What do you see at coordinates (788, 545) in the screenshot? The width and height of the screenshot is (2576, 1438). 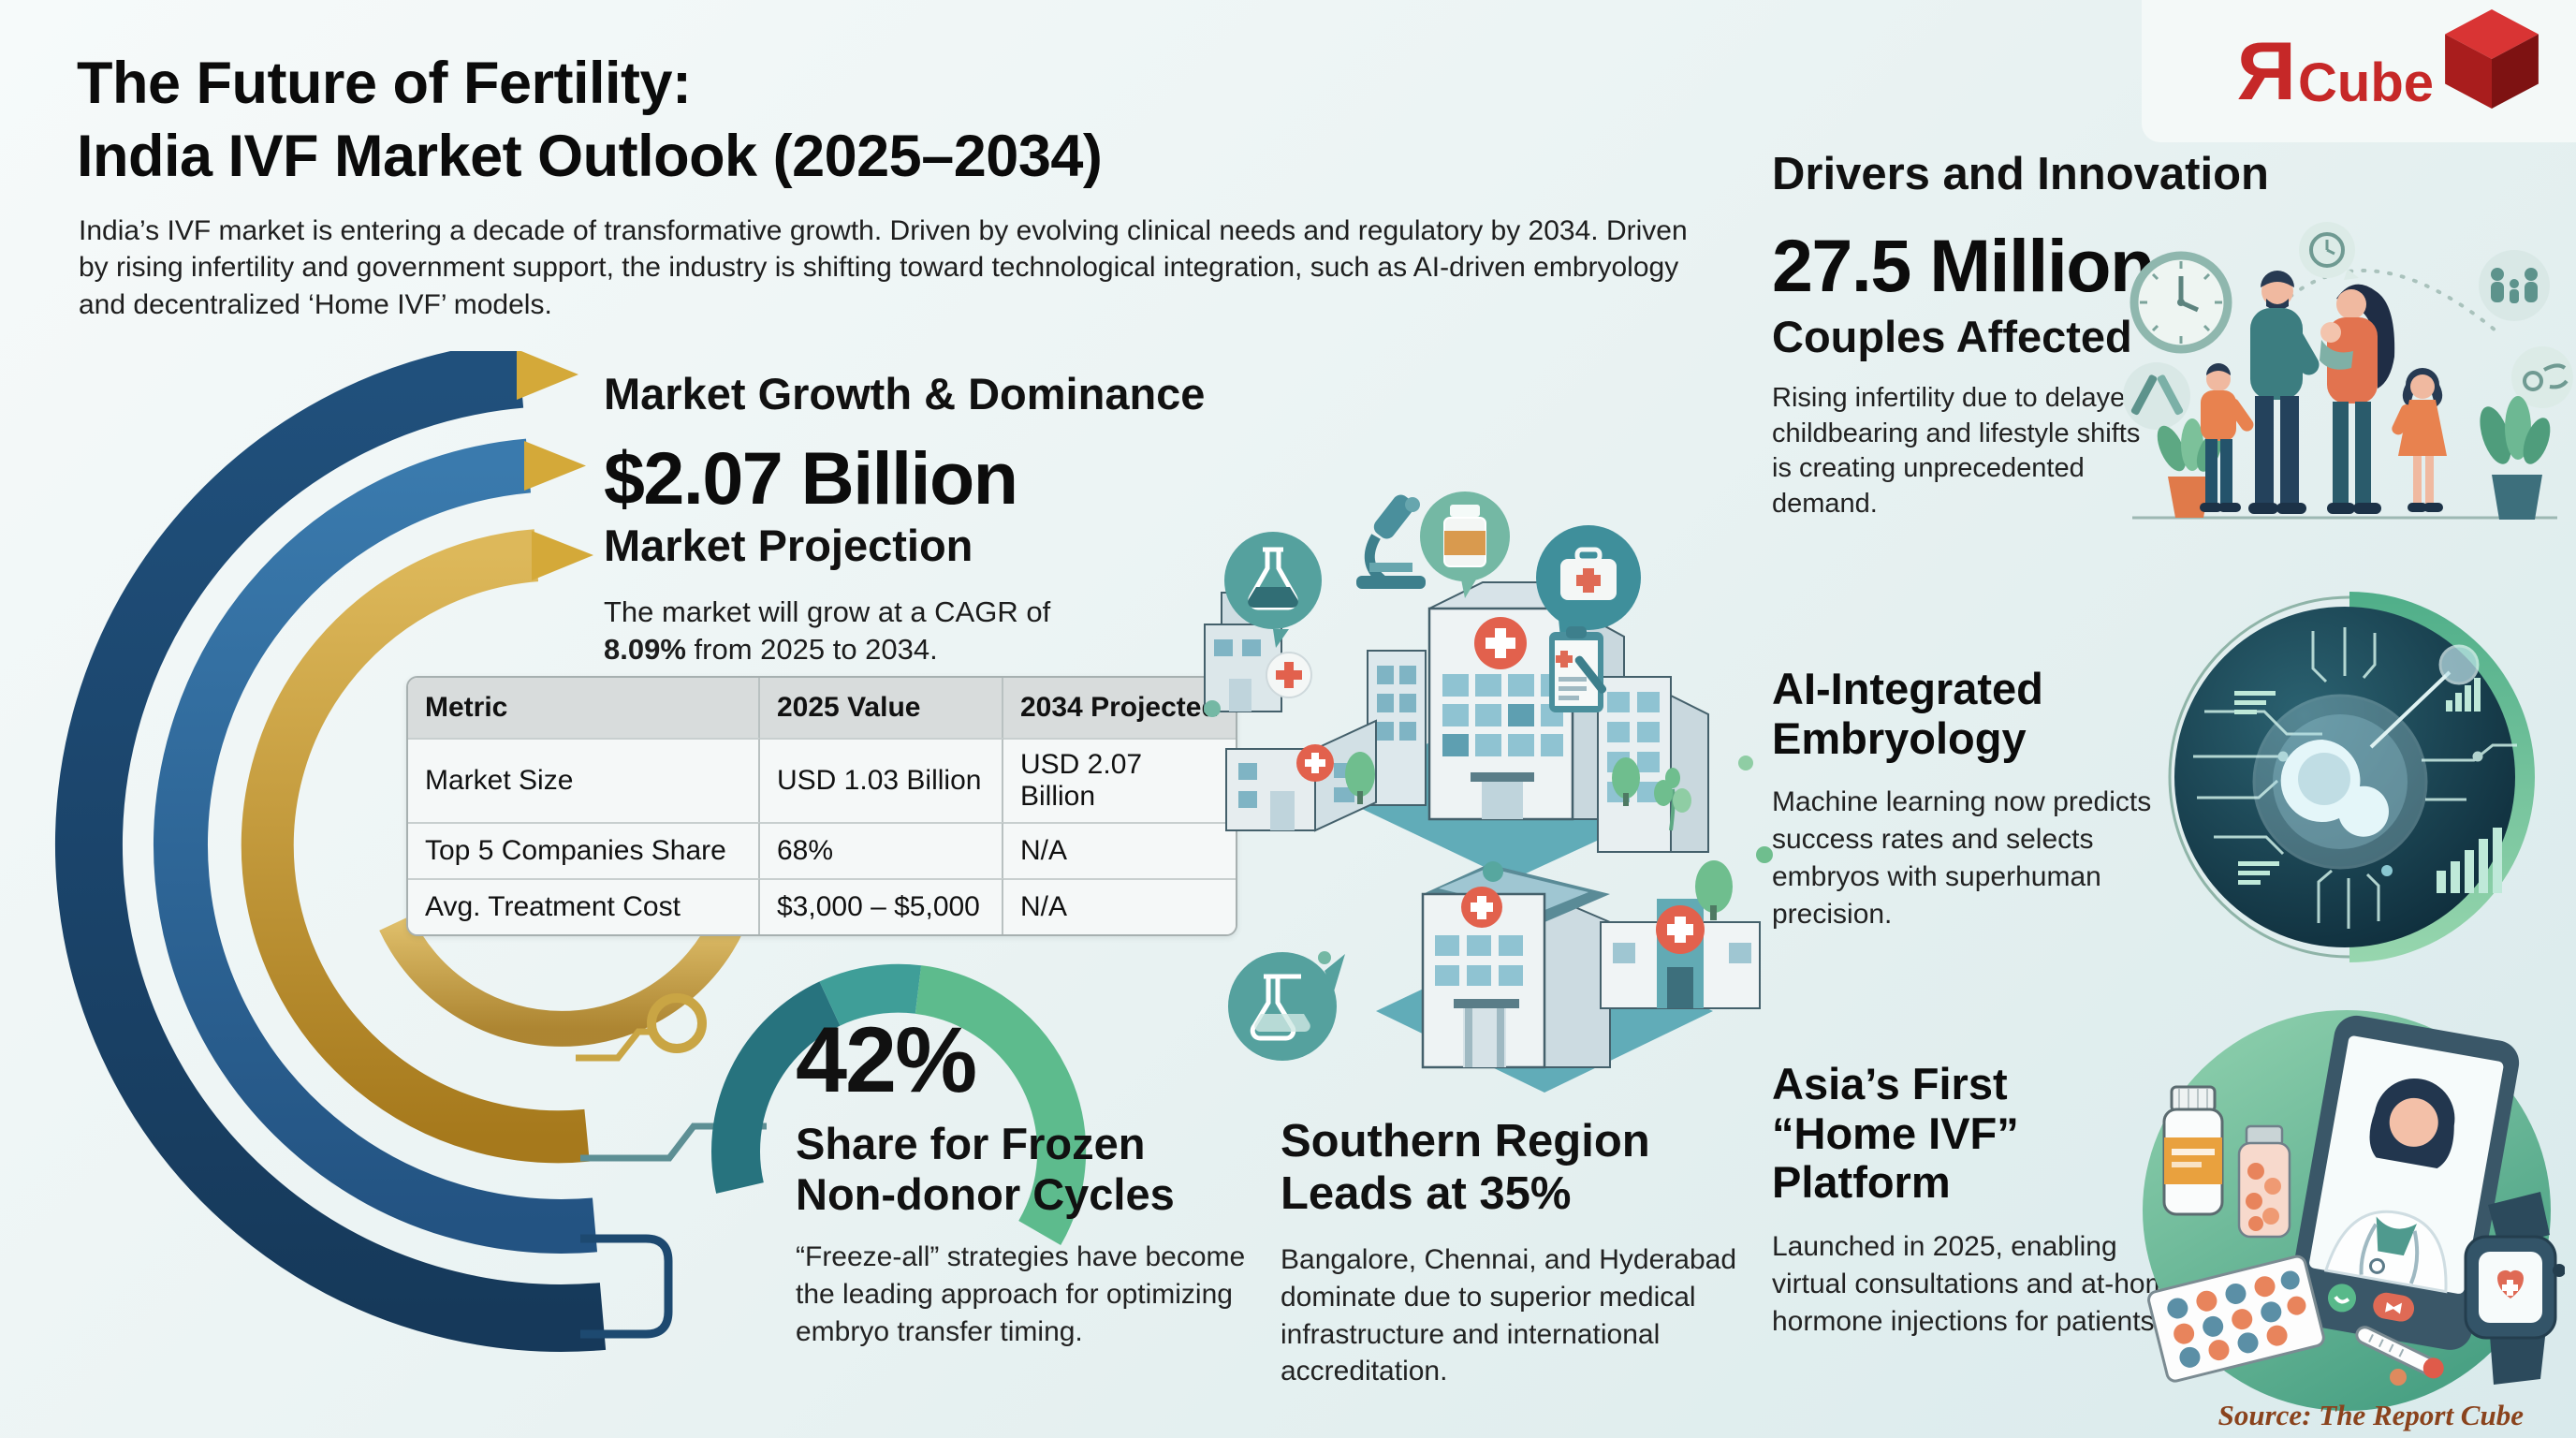 I see `market-projection-label: Market Projection` at bounding box center [788, 545].